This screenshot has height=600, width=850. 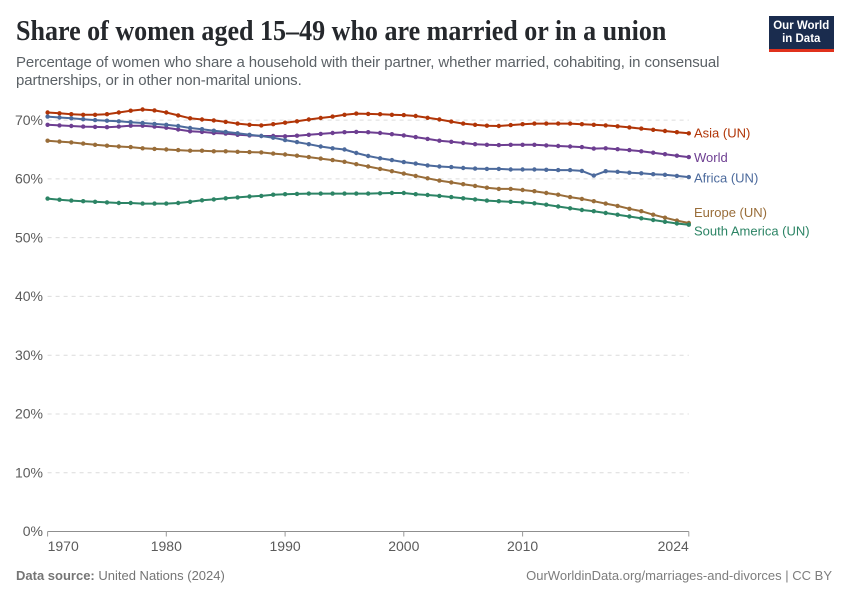 I want to click on svg-text: South America (UN), so click(x=752, y=231).